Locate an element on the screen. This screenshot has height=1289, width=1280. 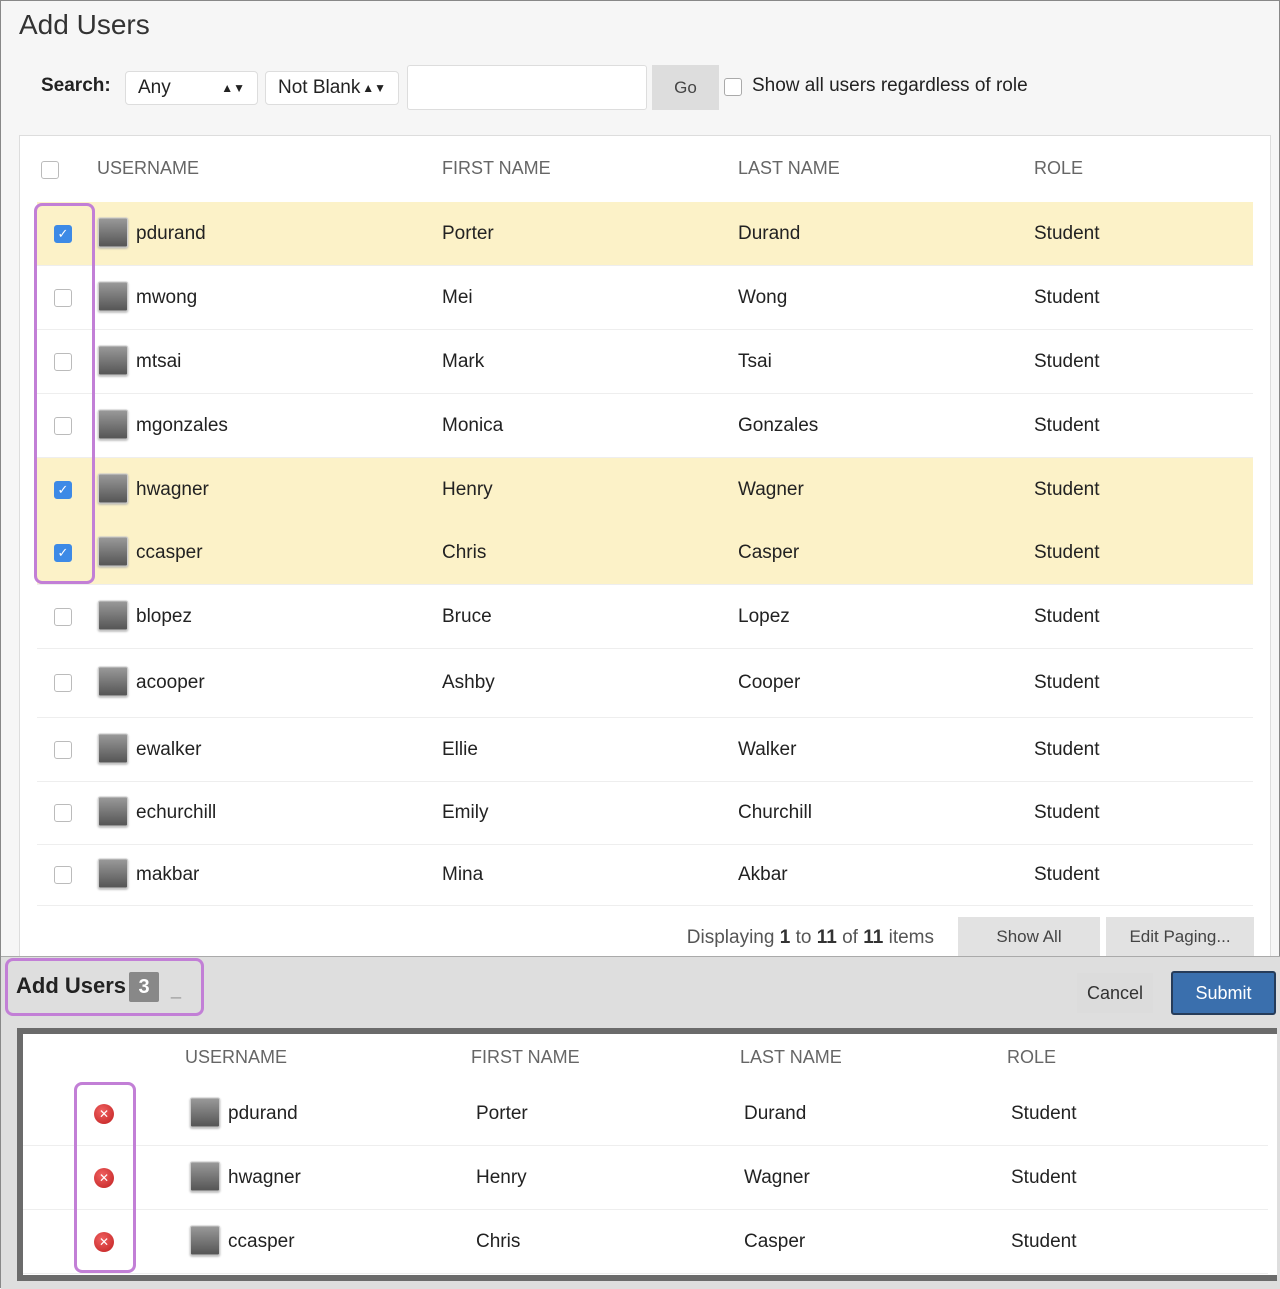
tray-title: Add Users is located at coordinates (71, 985).